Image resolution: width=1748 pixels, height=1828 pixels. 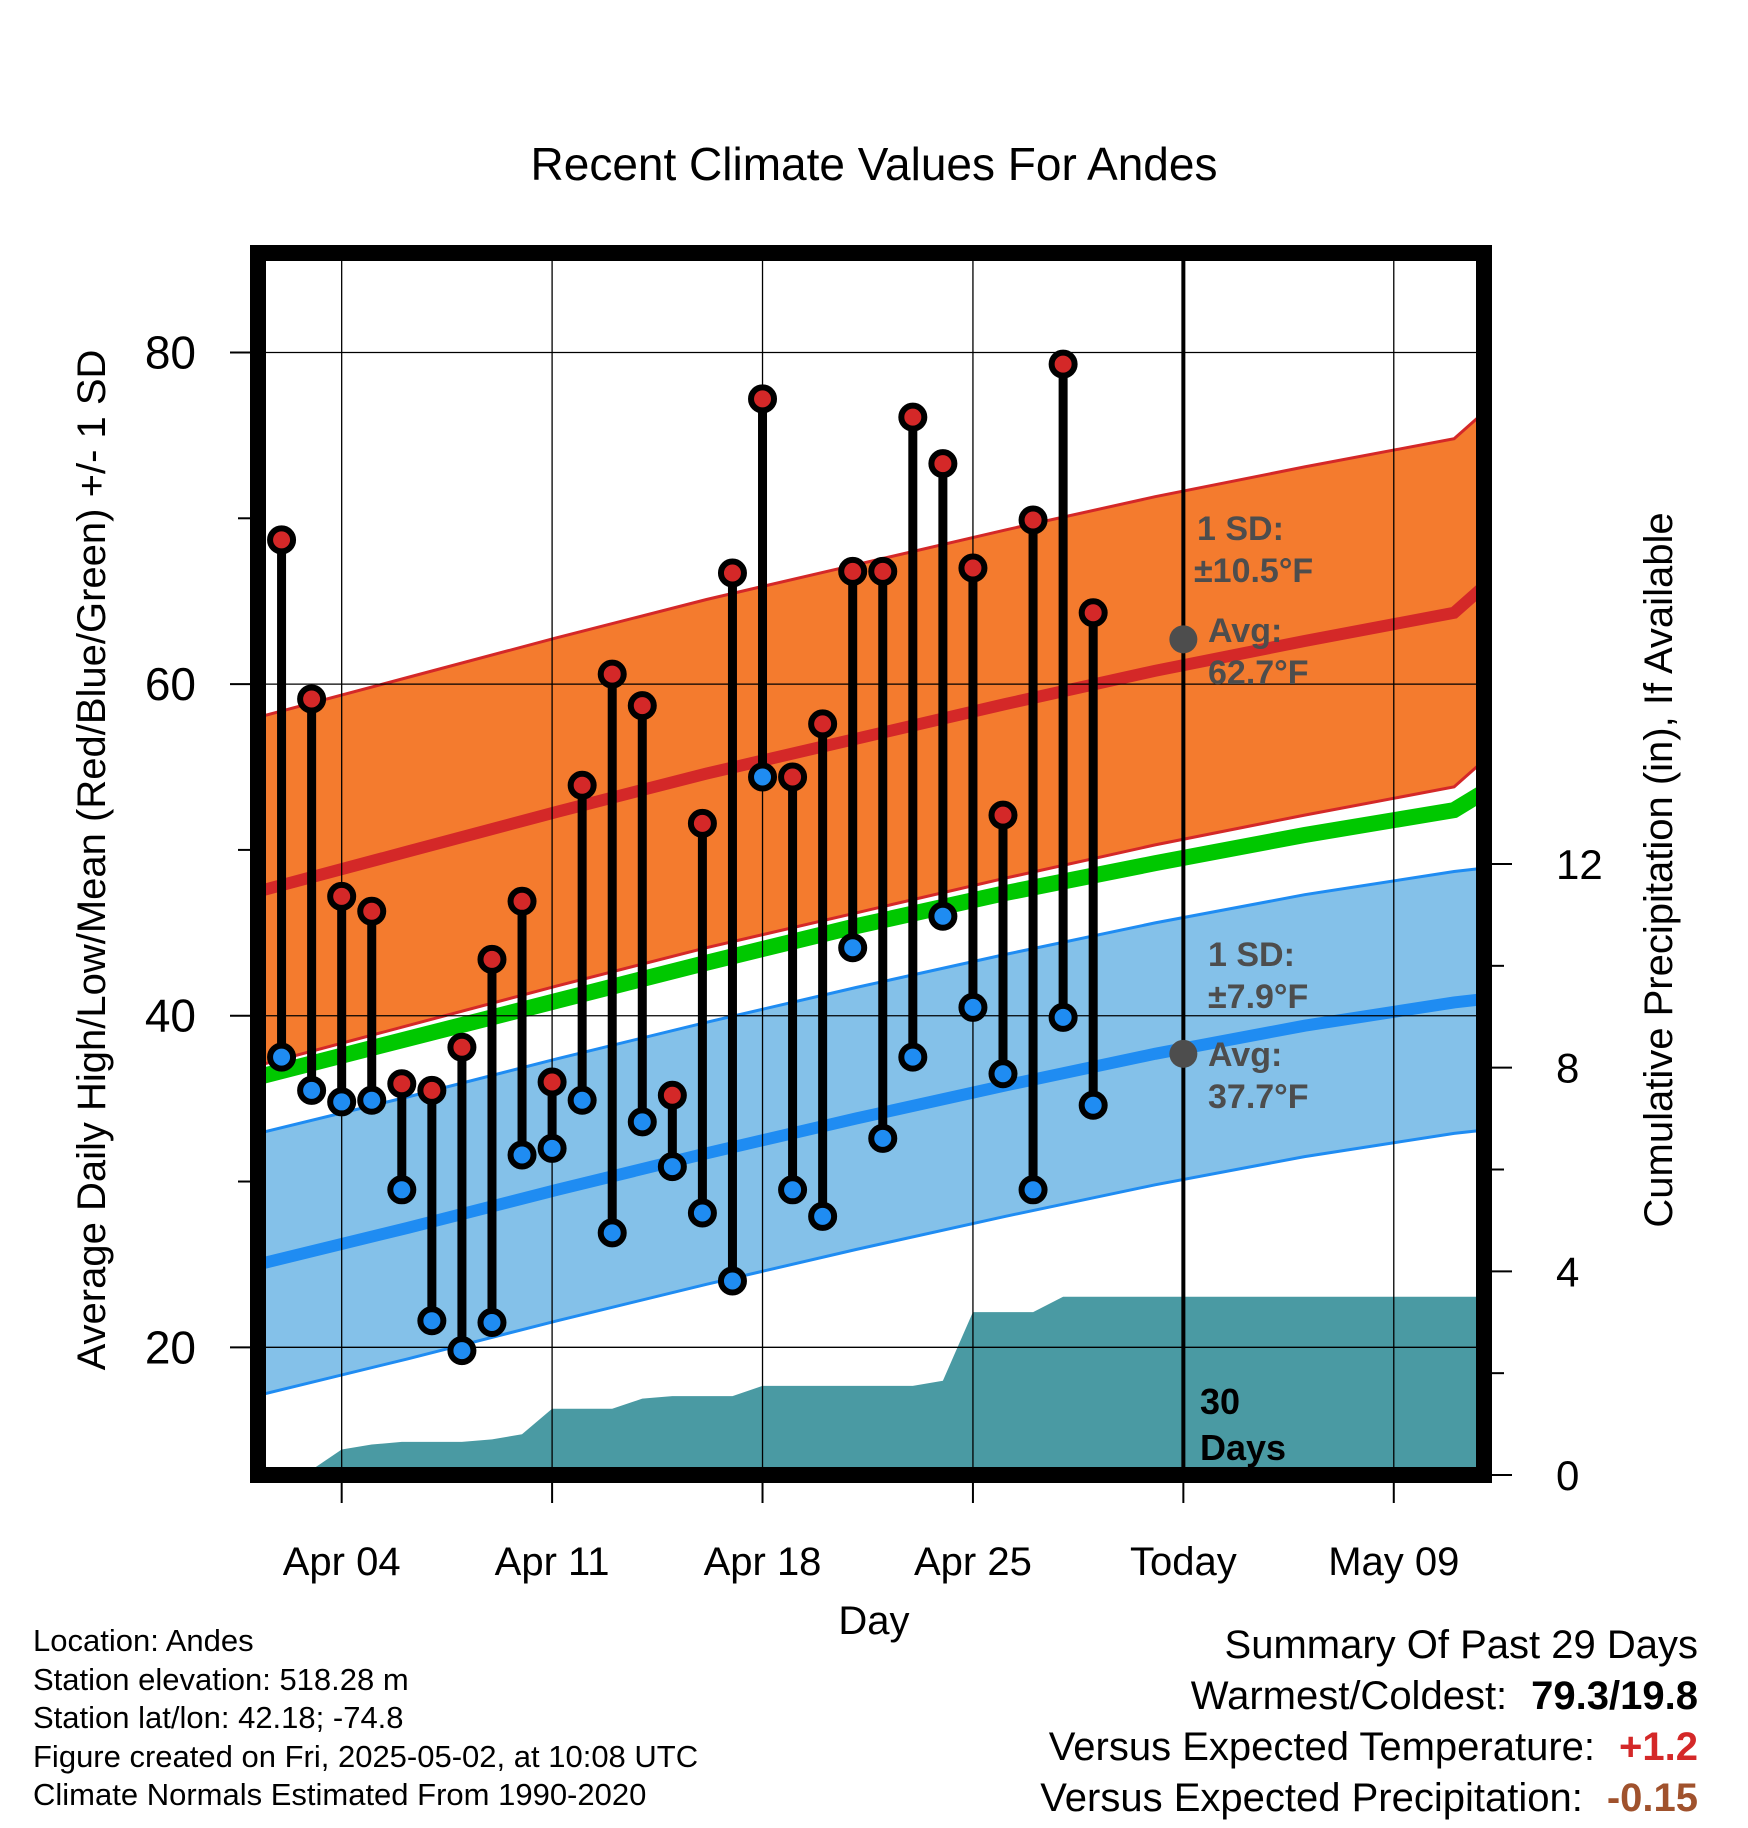 What do you see at coordinates (1349, 1696) in the screenshot?
I see `warm-cold-label: Warmest/Coldest:` at bounding box center [1349, 1696].